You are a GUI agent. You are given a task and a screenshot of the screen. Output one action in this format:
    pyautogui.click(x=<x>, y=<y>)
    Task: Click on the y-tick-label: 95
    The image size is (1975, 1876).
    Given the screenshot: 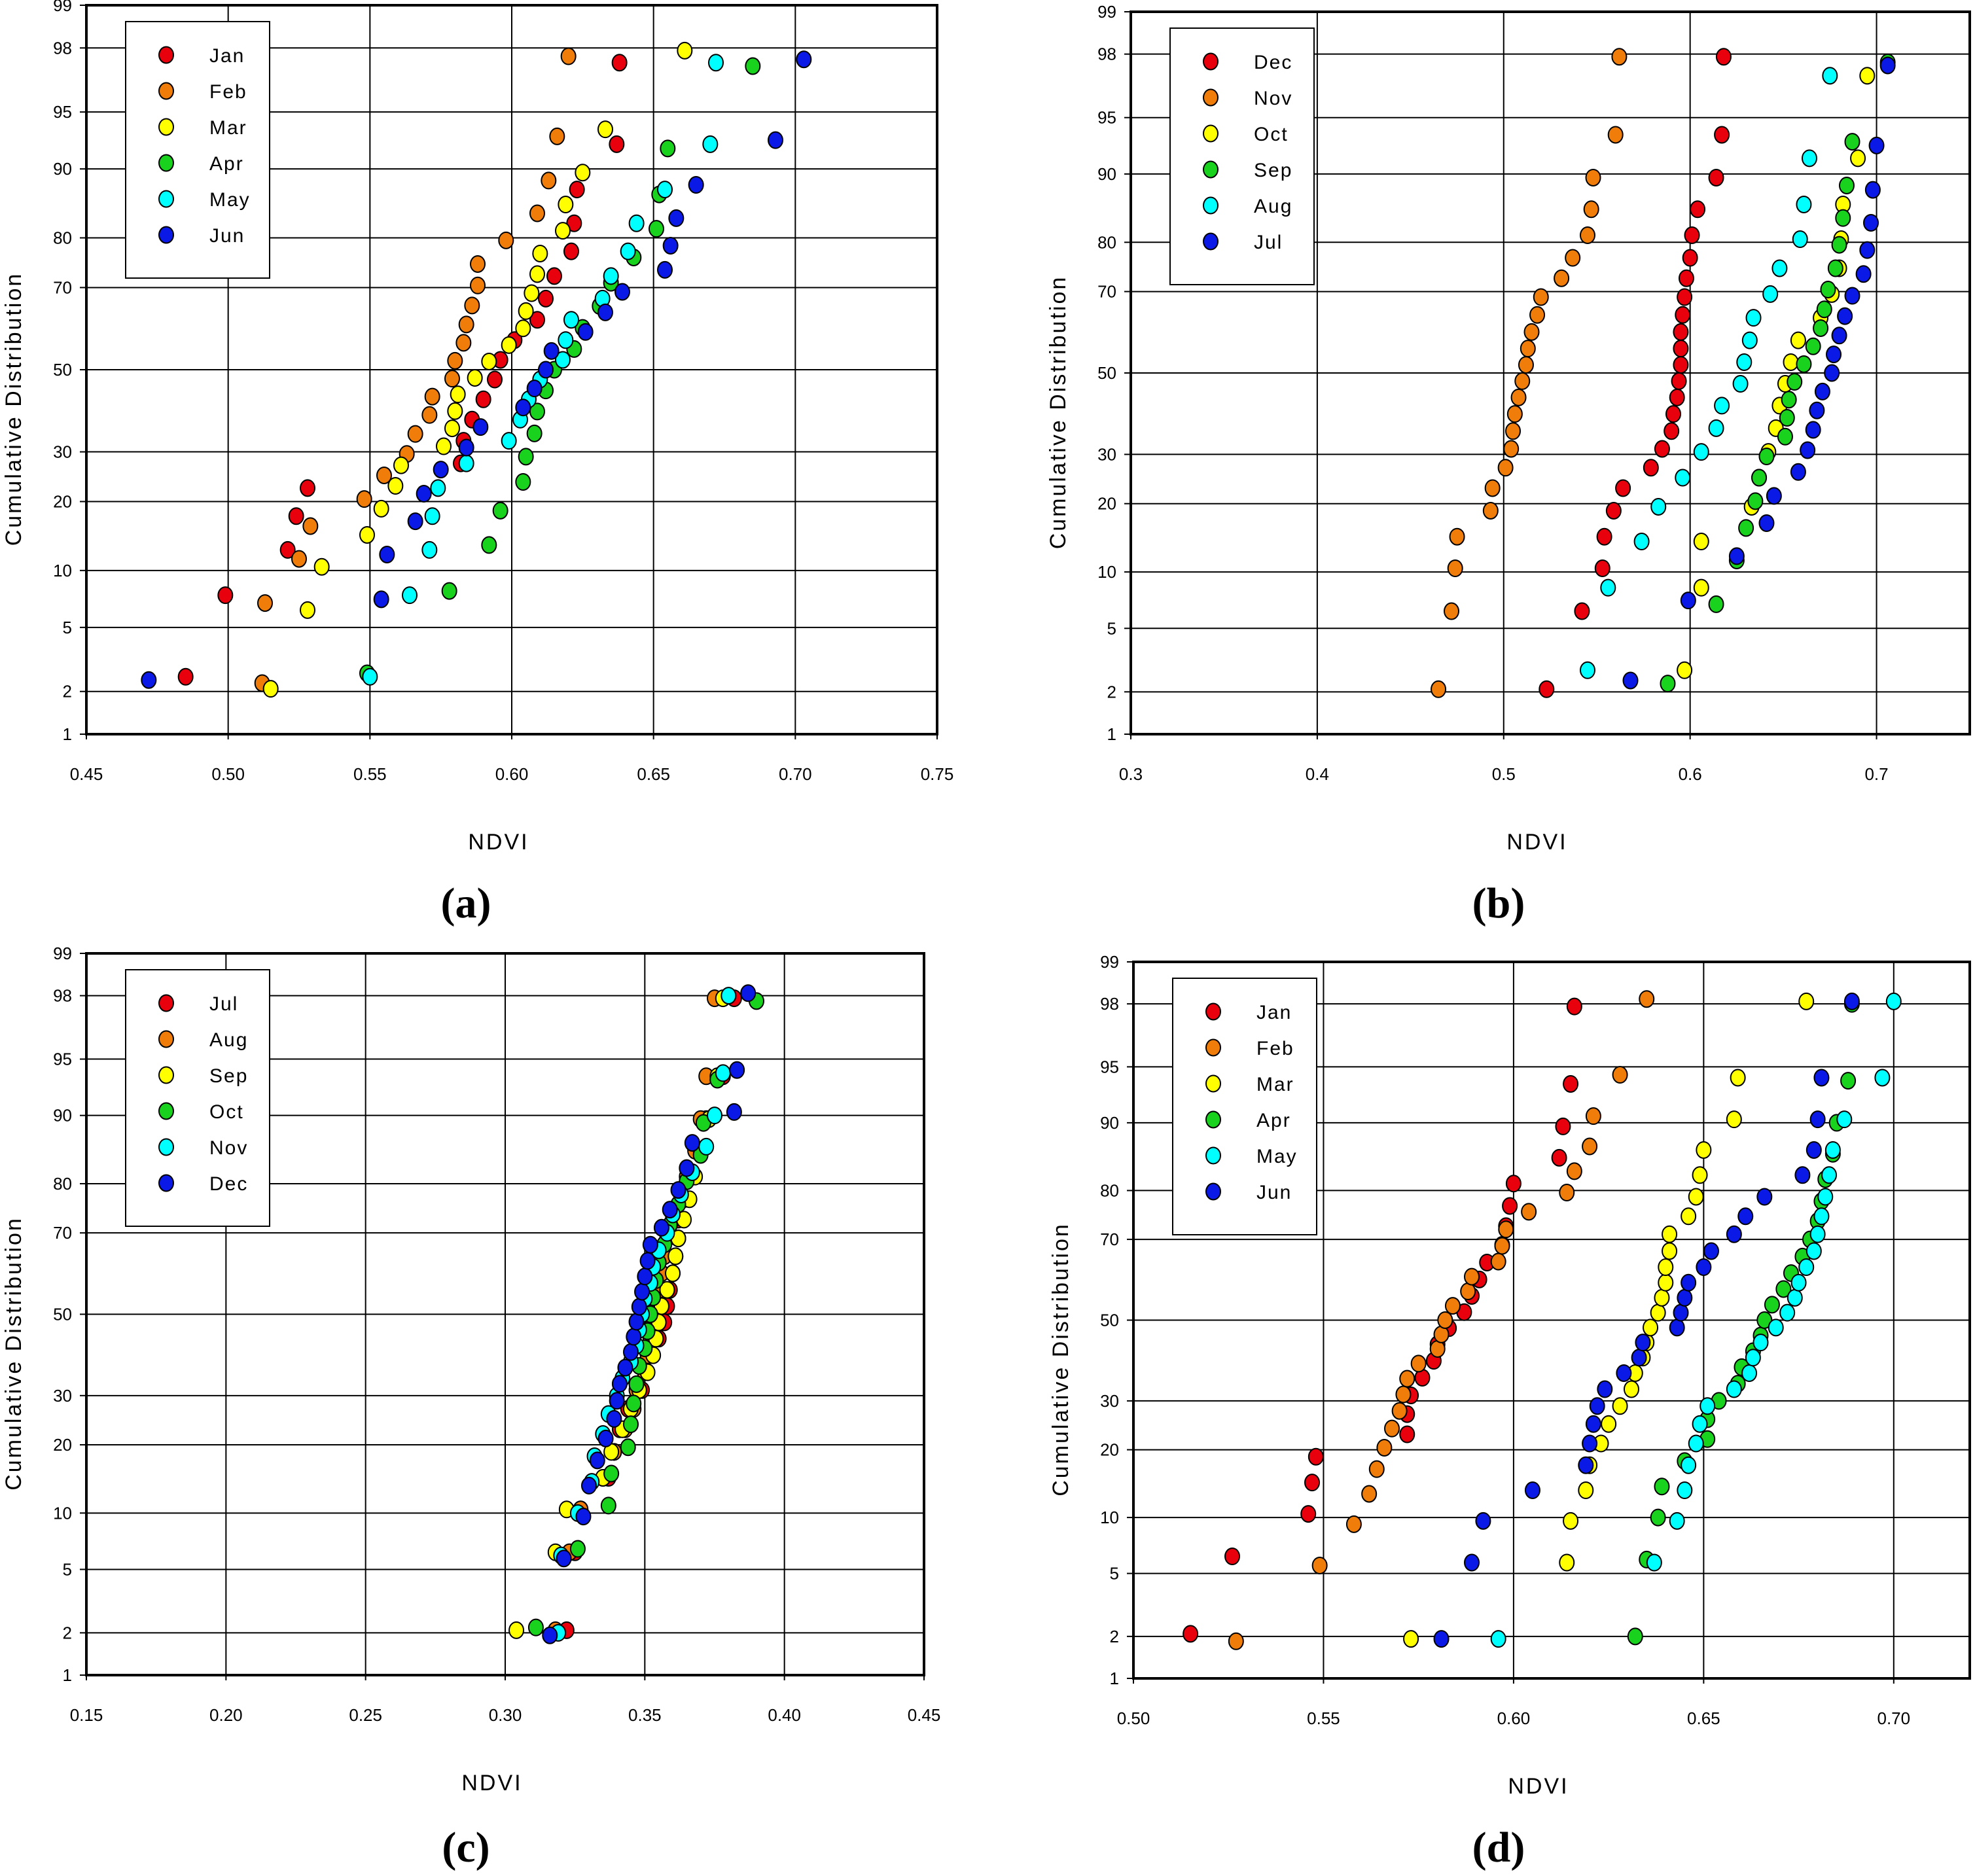 What is the action you would take?
    pyautogui.click(x=1106, y=118)
    